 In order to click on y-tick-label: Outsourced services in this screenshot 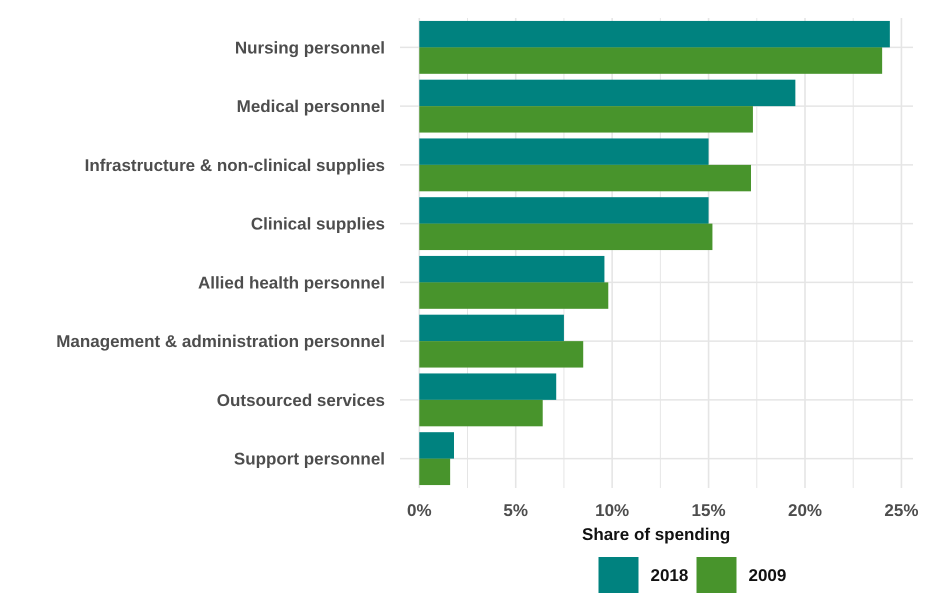, I will do `click(300, 400)`.